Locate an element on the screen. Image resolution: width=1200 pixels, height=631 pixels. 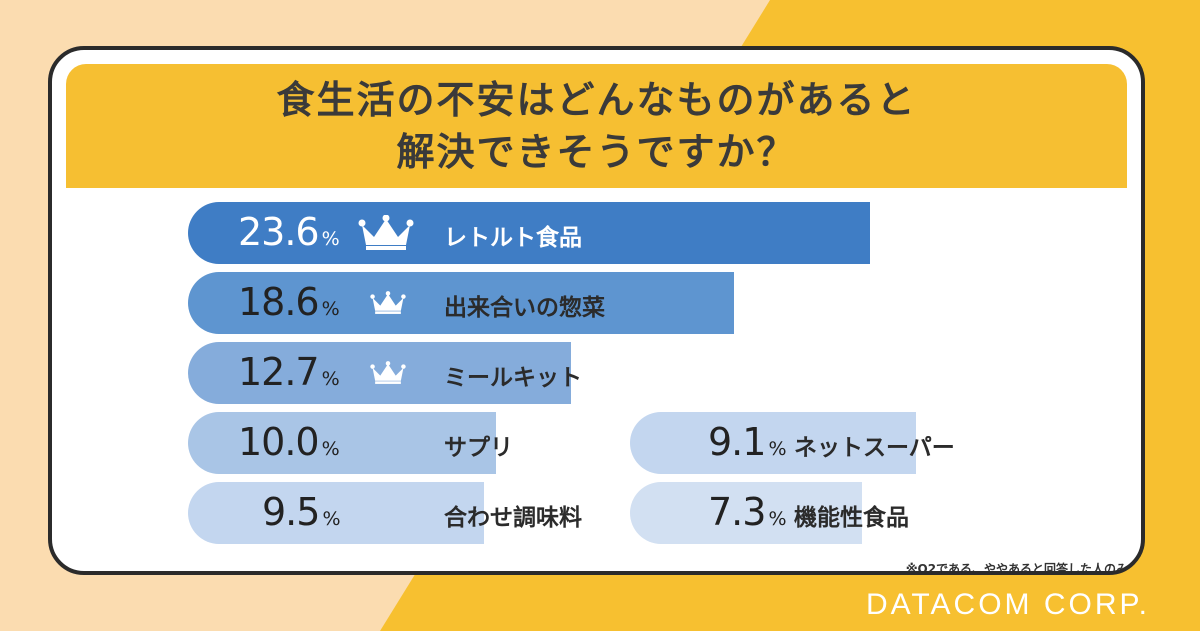
footnote: ※Q2である、ややあると回答した人のみ集計 is located at coordinates (1025, 568).